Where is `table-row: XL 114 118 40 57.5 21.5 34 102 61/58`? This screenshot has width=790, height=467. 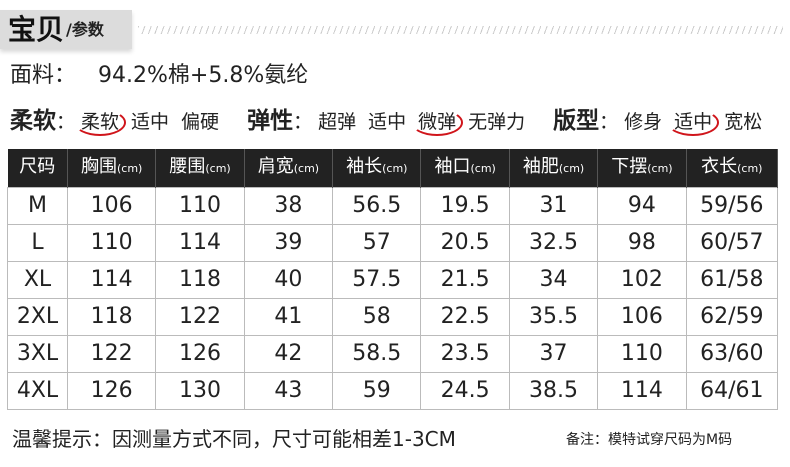
table-row: XL 114 118 40 57.5 21.5 34 102 61/58 is located at coordinates (393, 280).